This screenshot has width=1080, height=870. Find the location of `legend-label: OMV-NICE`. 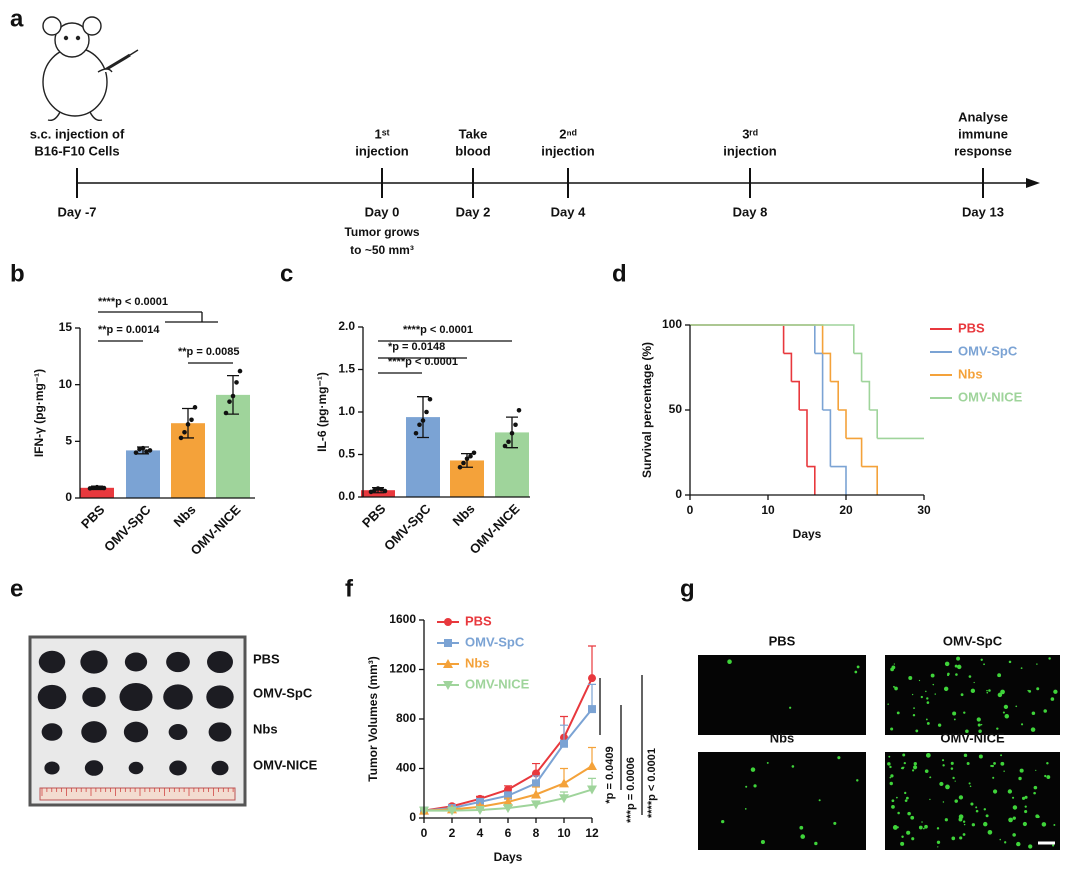

legend-label: OMV-NICE is located at coordinates (990, 396).